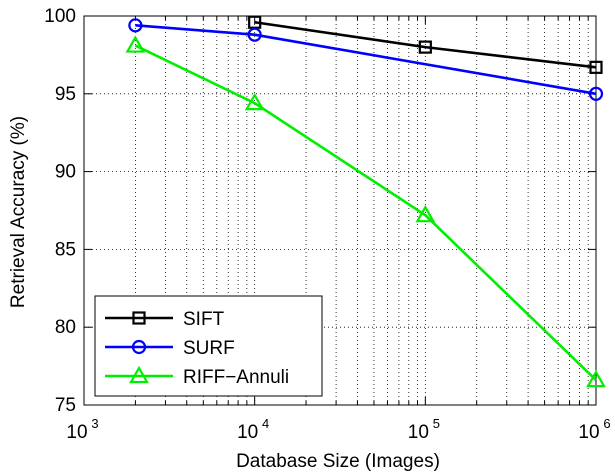  Describe the element at coordinates (65, 405) in the screenshot. I see `y-tick-label: 75` at that location.